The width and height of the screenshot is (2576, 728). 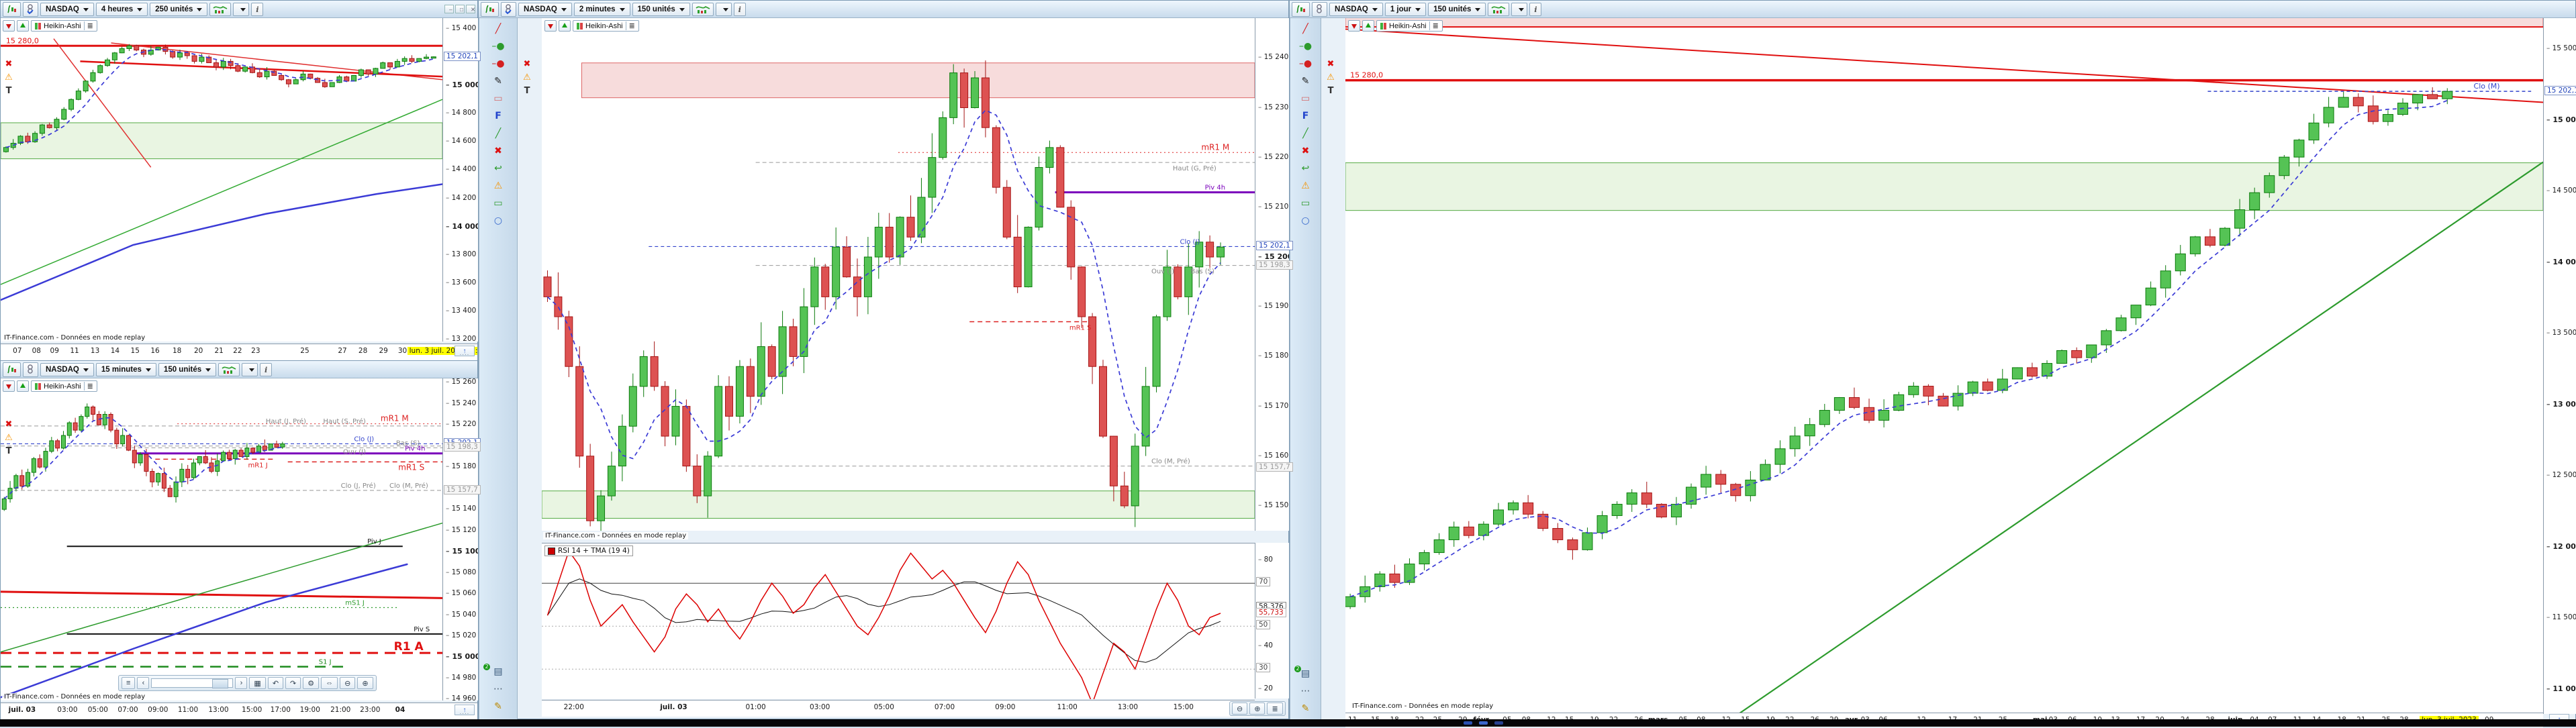 What do you see at coordinates (143, 683) in the screenshot?
I see `scroll-left-button: ‹` at bounding box center [143, 683].